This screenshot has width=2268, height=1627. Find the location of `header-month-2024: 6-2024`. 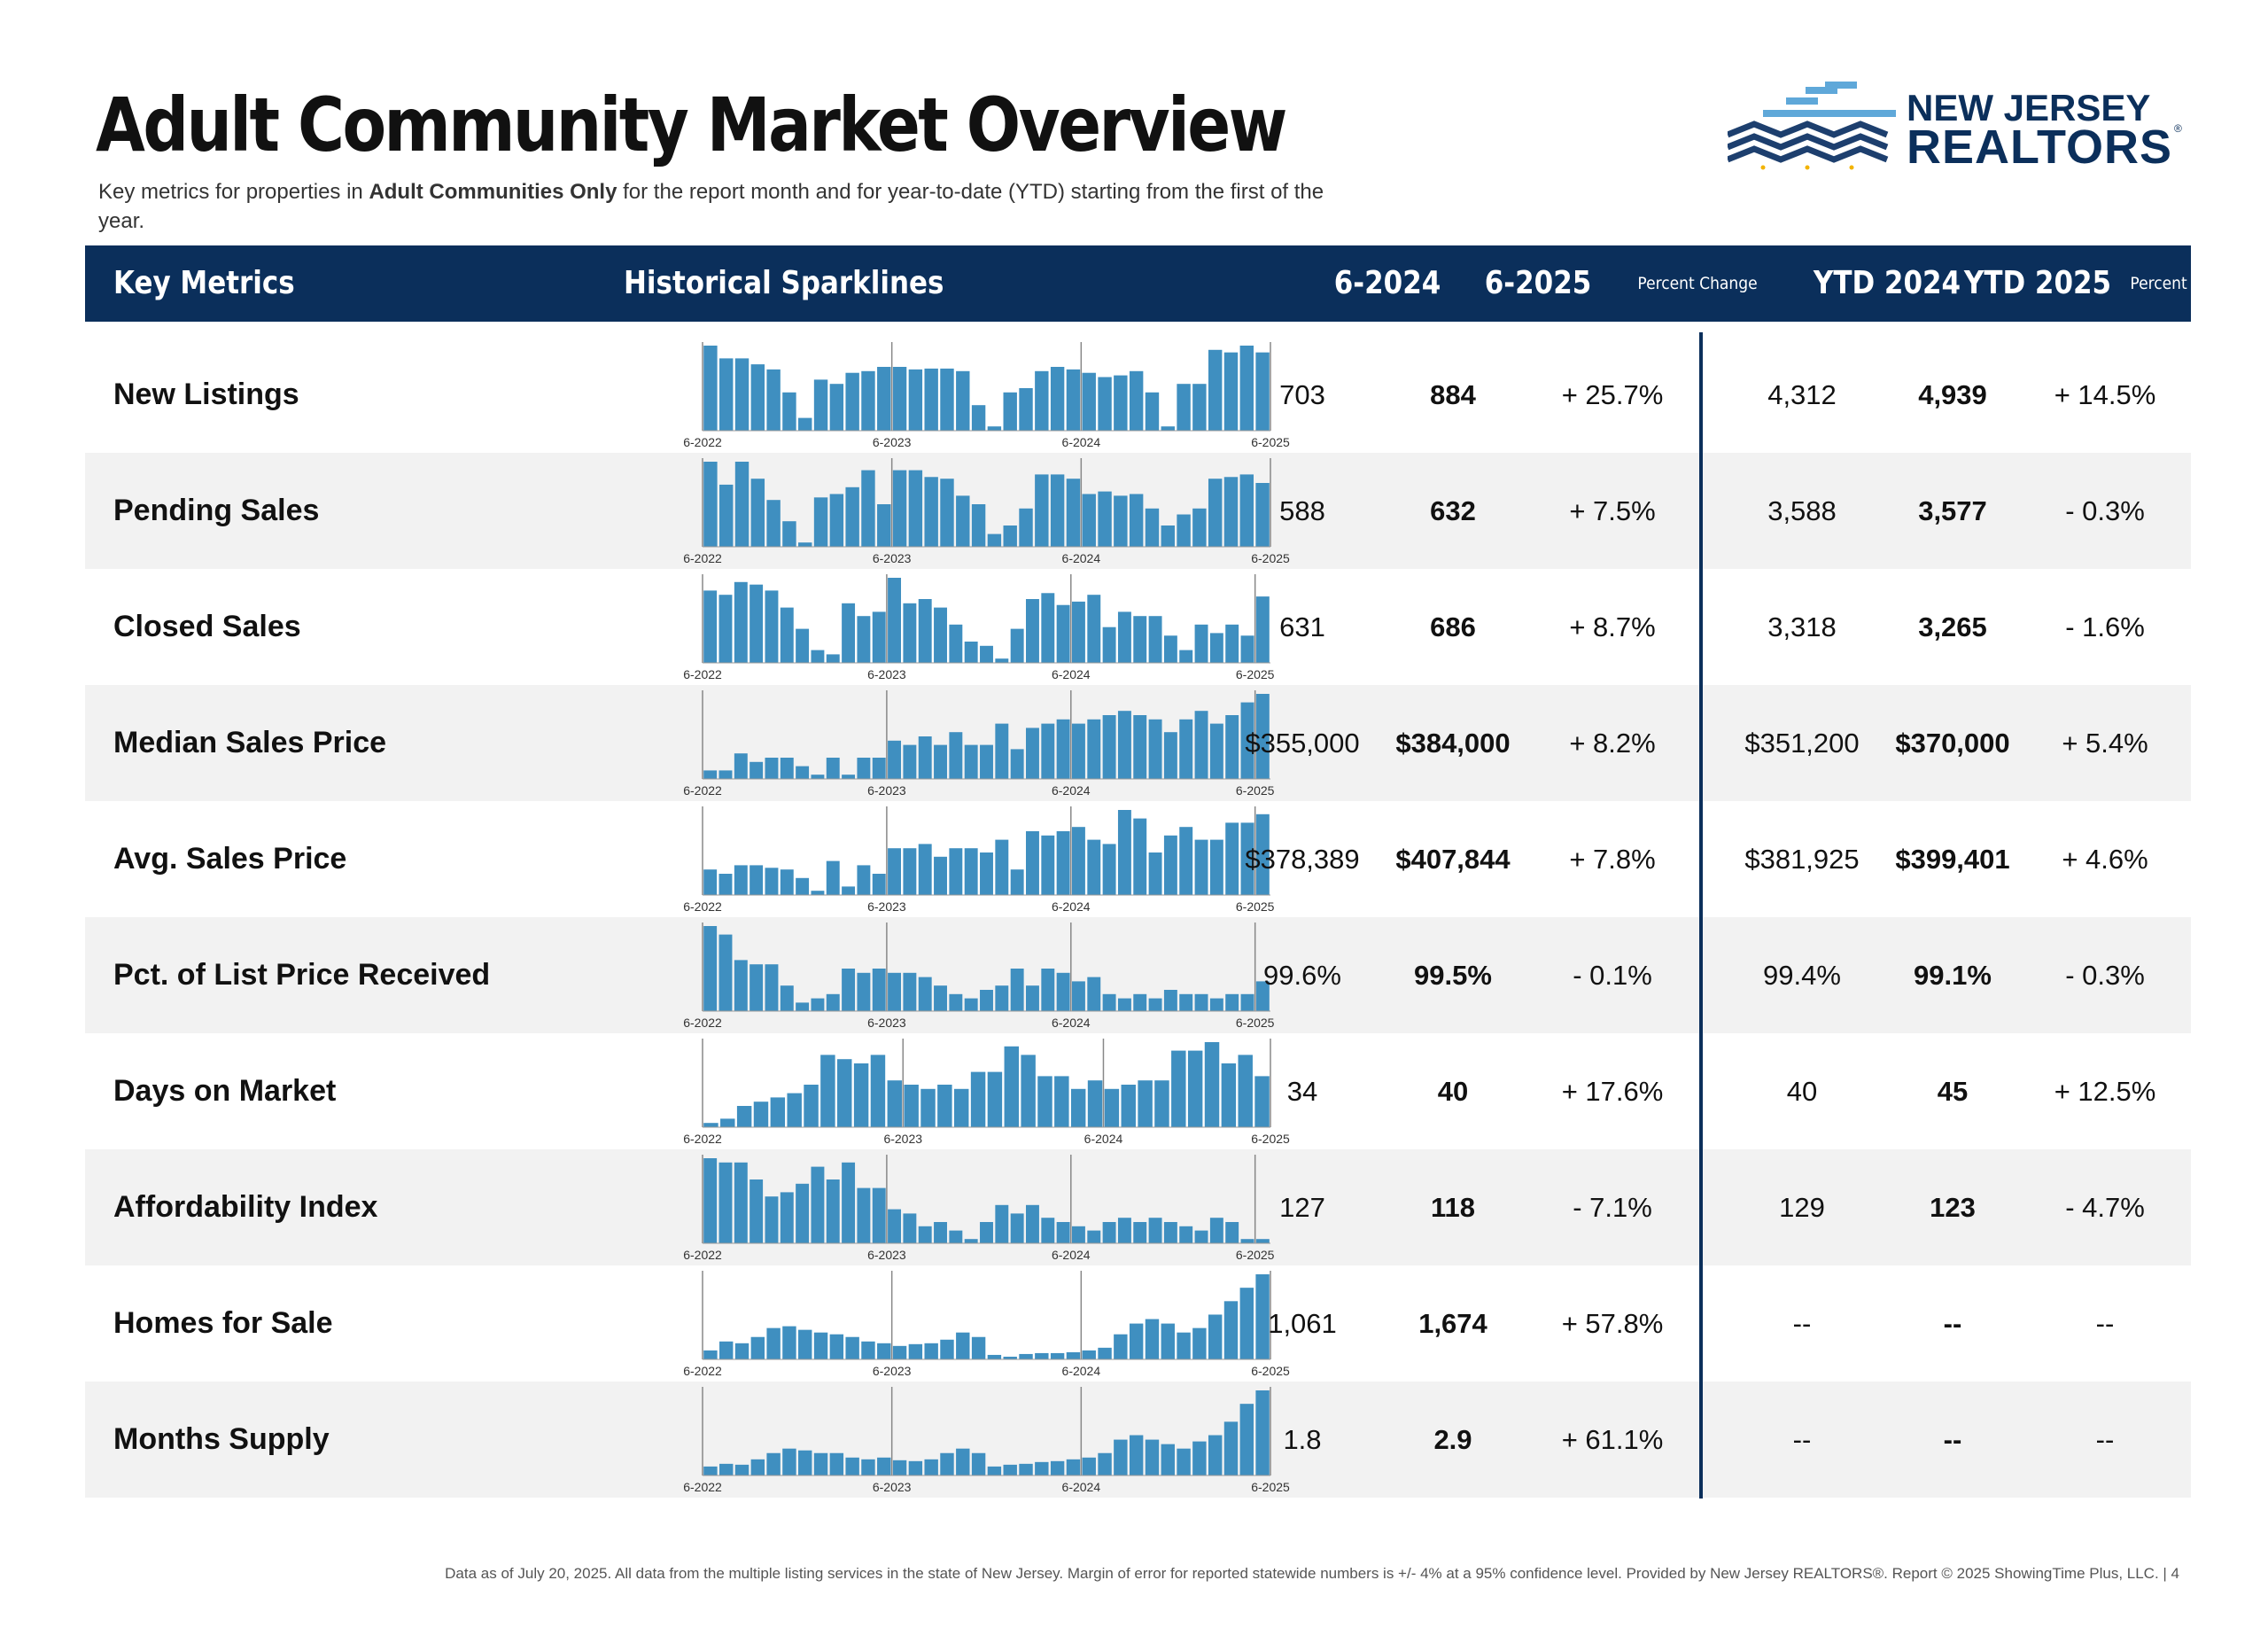

header-month-2024: 6-2024 is located at coordinates (1387, 283).